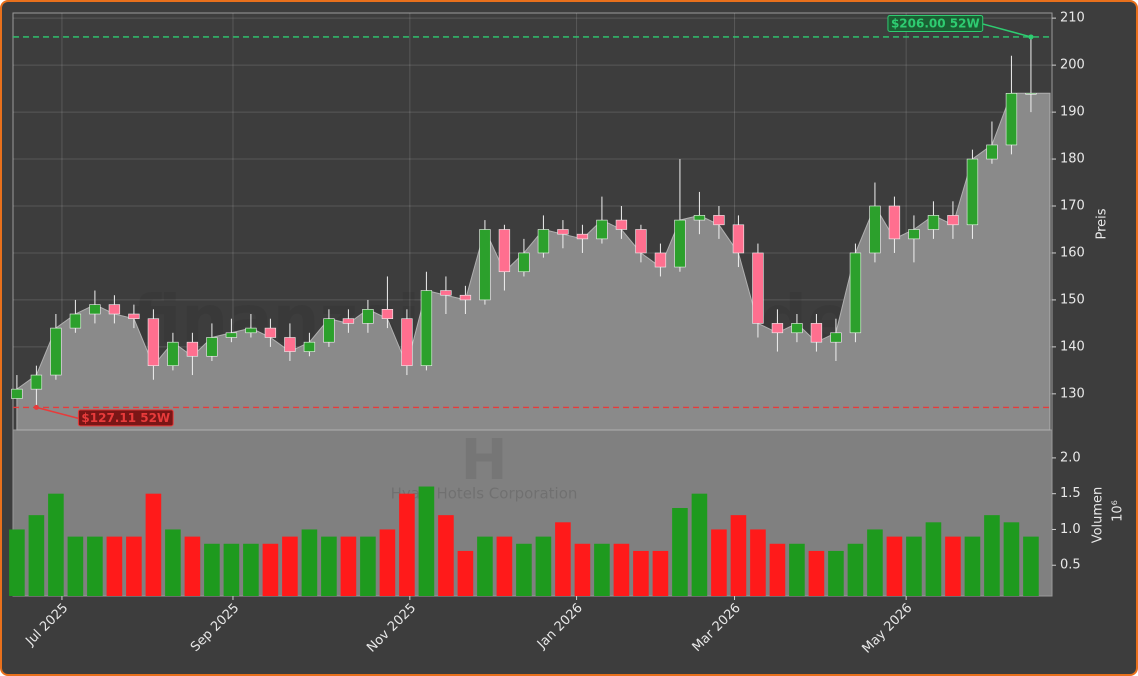 The width and height of the screenshot is (1138, 676). I want to click on annotation-box, so click(935, 23).